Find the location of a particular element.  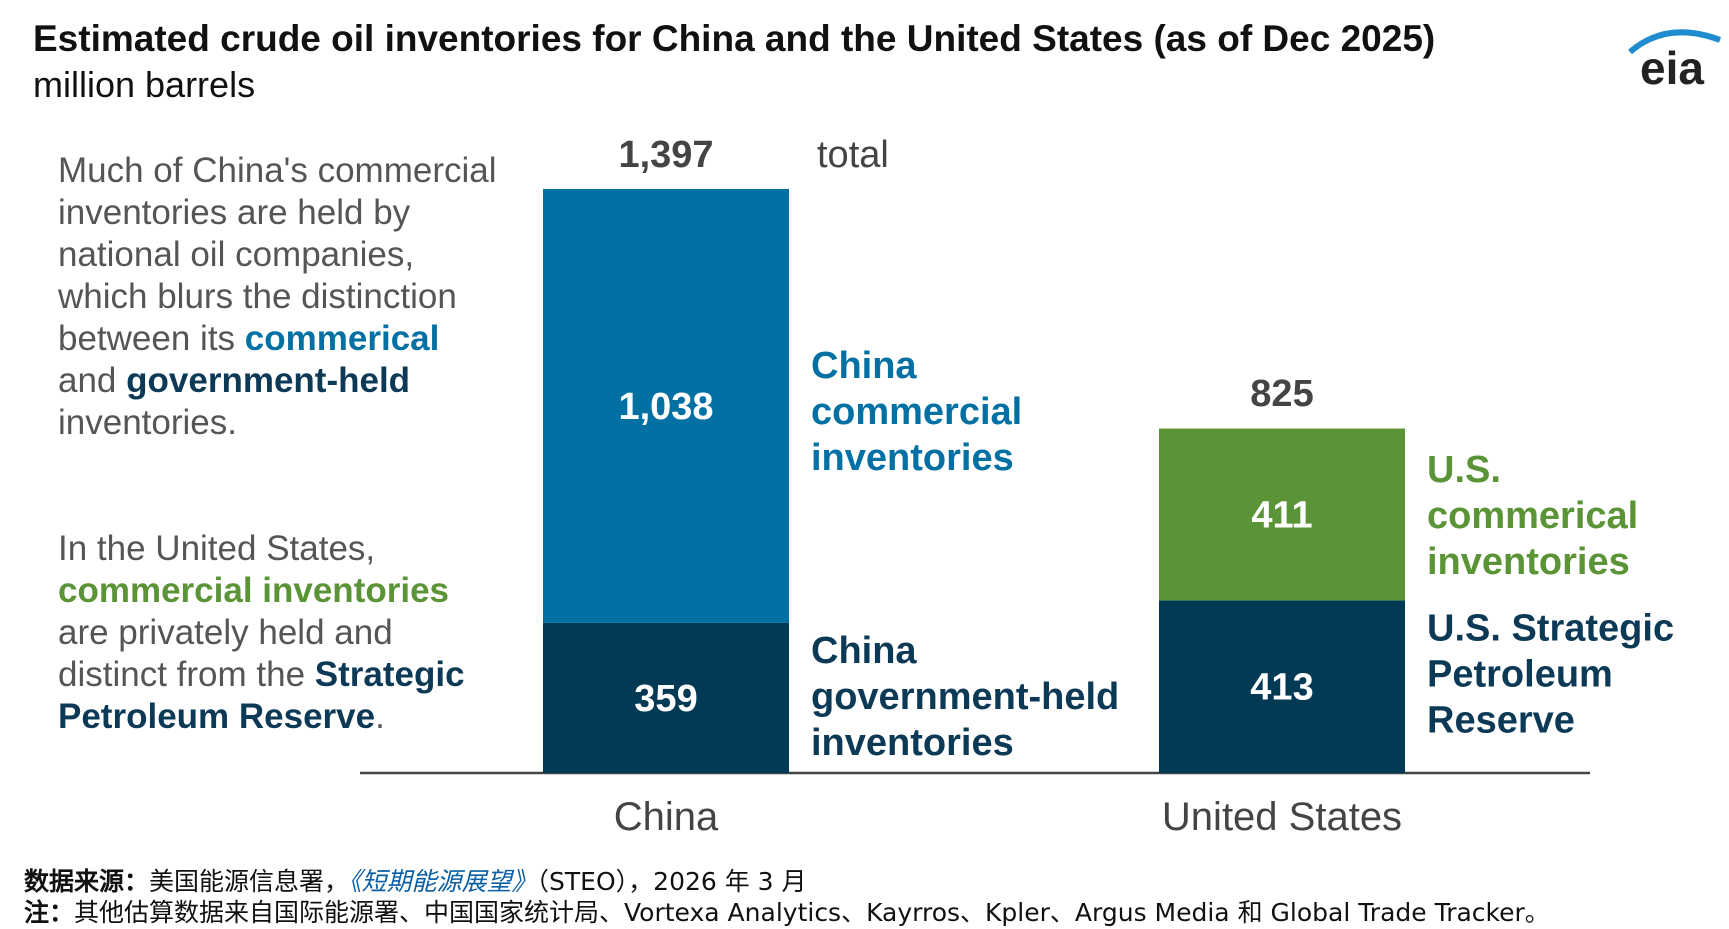

value-label-china-segment-0: 359 is located at coordinates (665, 699).